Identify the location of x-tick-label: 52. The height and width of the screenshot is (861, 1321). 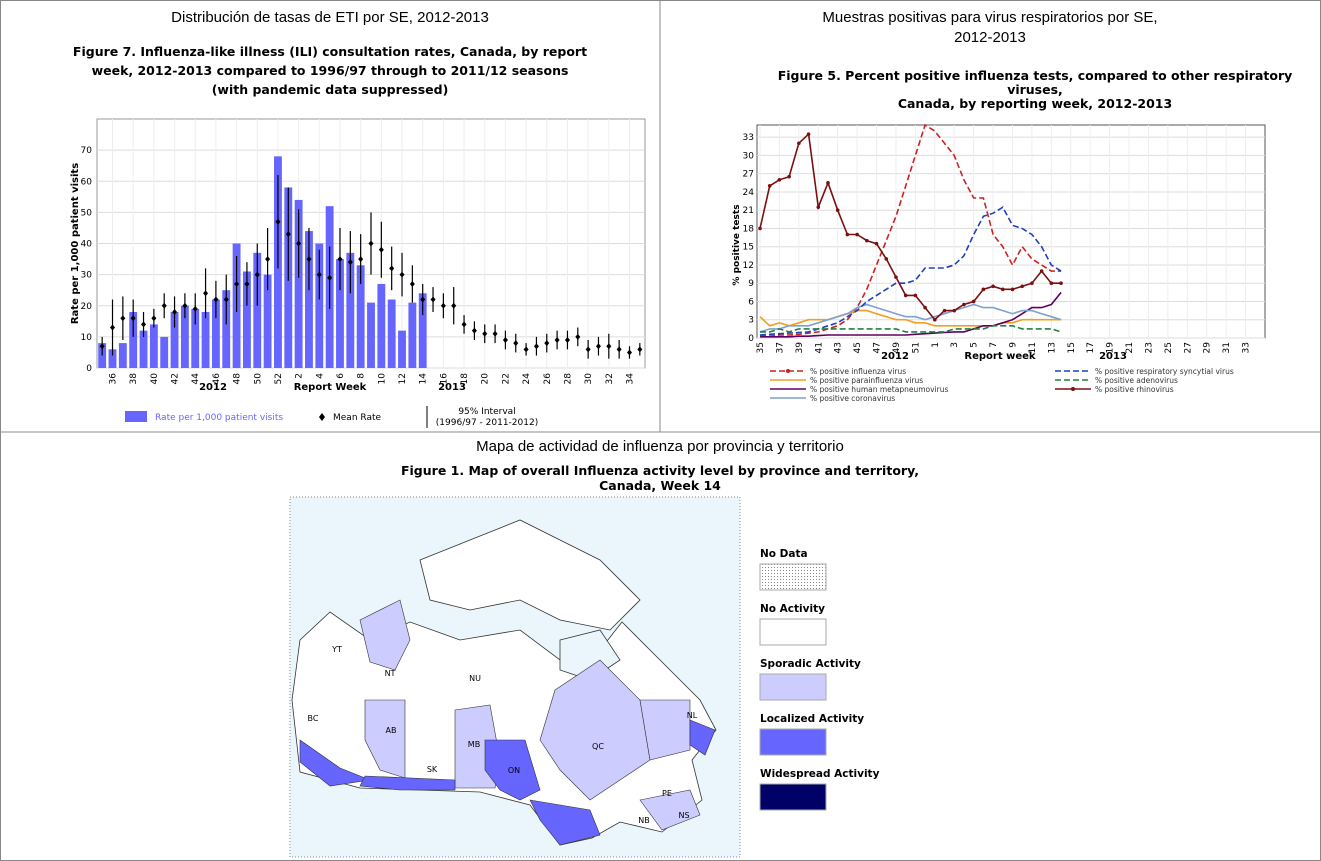
(279, 378).